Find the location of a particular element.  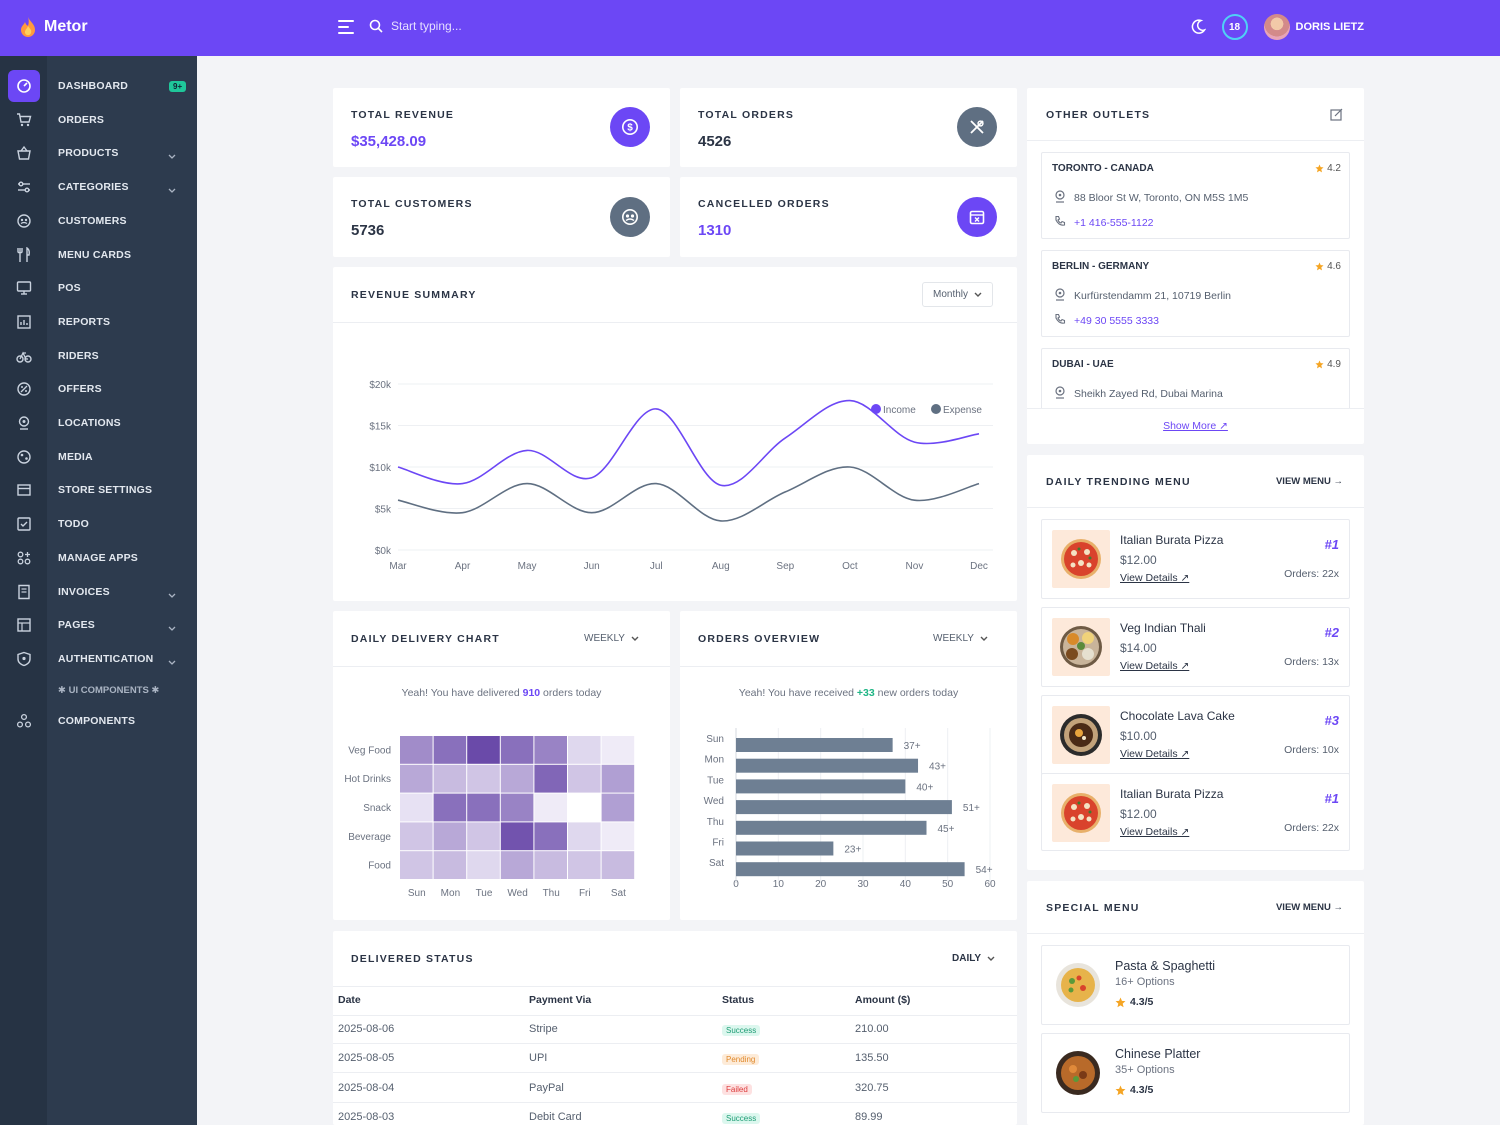

edit-icon is located at coordinates (1336, 114).